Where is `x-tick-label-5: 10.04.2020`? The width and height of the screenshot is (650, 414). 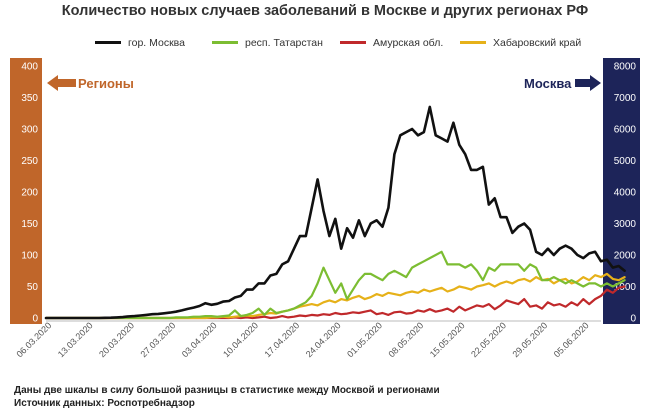 x-tick-label-5: 10.04.2020 is located at coordinates (240, 339).